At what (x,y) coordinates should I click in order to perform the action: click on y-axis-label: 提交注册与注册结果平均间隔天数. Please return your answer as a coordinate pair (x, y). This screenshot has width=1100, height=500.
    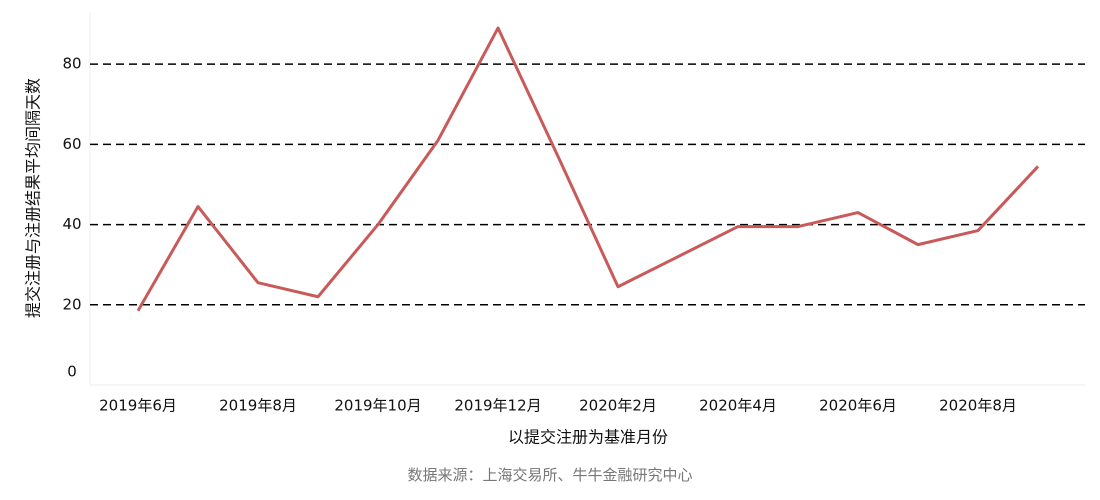
    Looking at the image, I should click on (33, 198).